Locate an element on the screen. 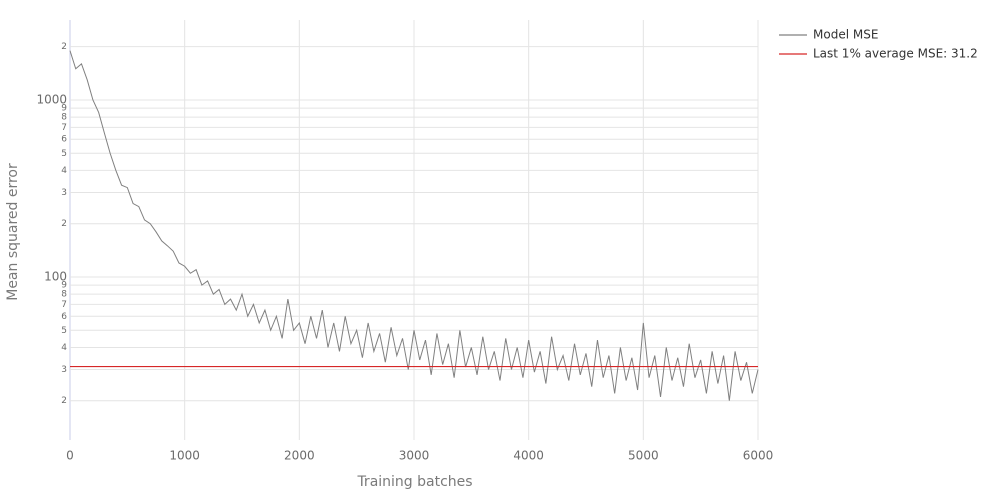  x-tick-label: 2000 is located at coordinates (299, 456).